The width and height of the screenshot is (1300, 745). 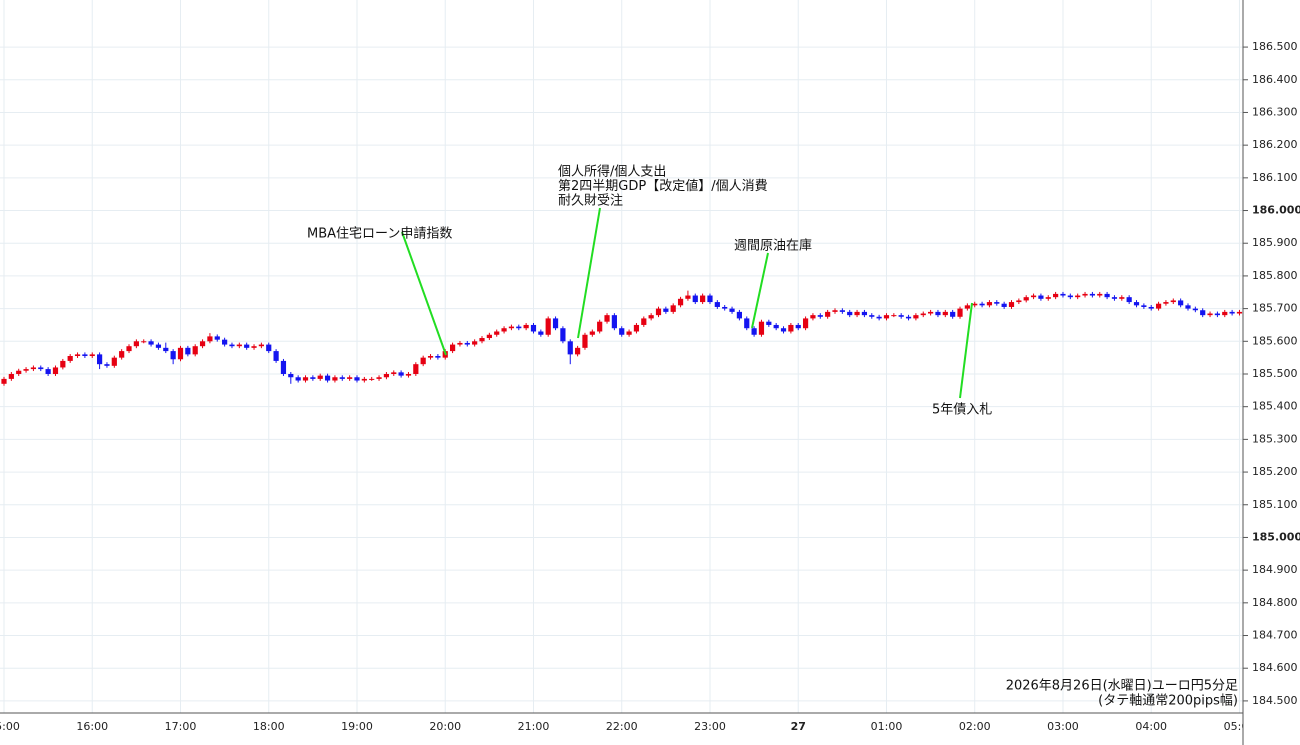 What do you see at coordinates (1063, 726) in the screenshot?
I see `x-tick-label: 03:00` at bounding box center [1063, 726].